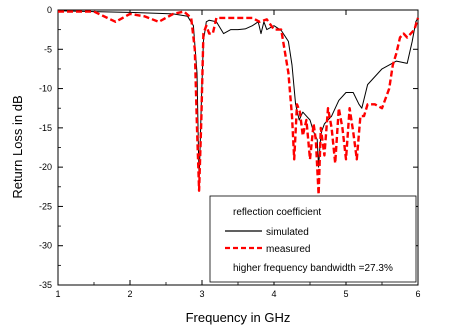 The image size is (450, 330). I want to click on y-tick-label: -35, so click(45, 285).